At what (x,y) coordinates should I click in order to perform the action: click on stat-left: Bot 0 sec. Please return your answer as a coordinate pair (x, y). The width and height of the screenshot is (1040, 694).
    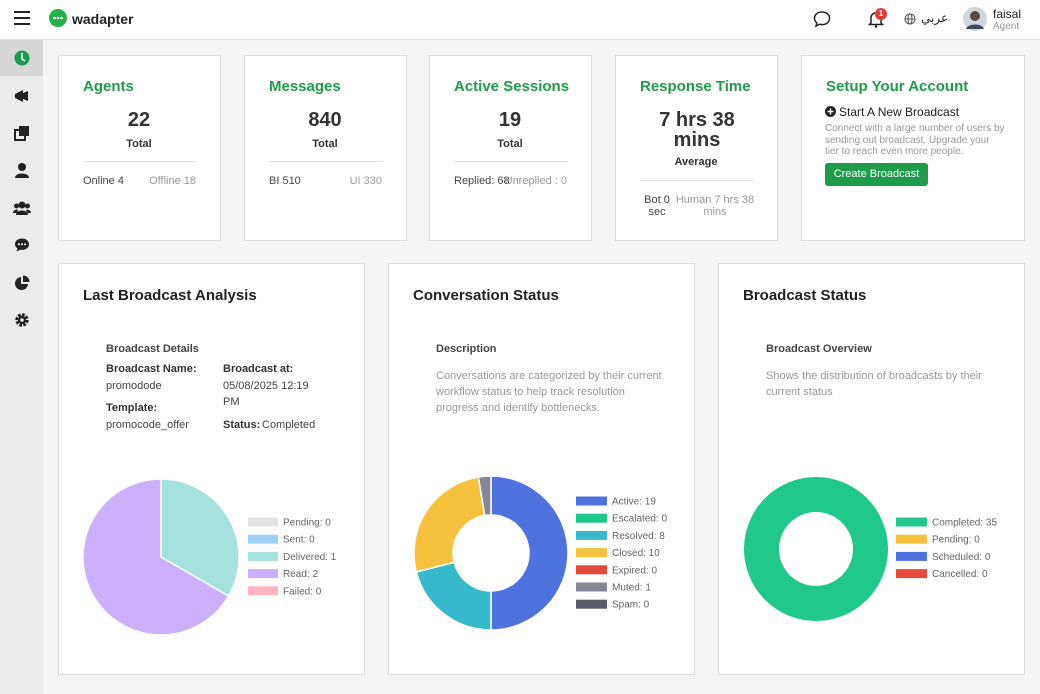
    Looking at the image, I should click on (657, 206).